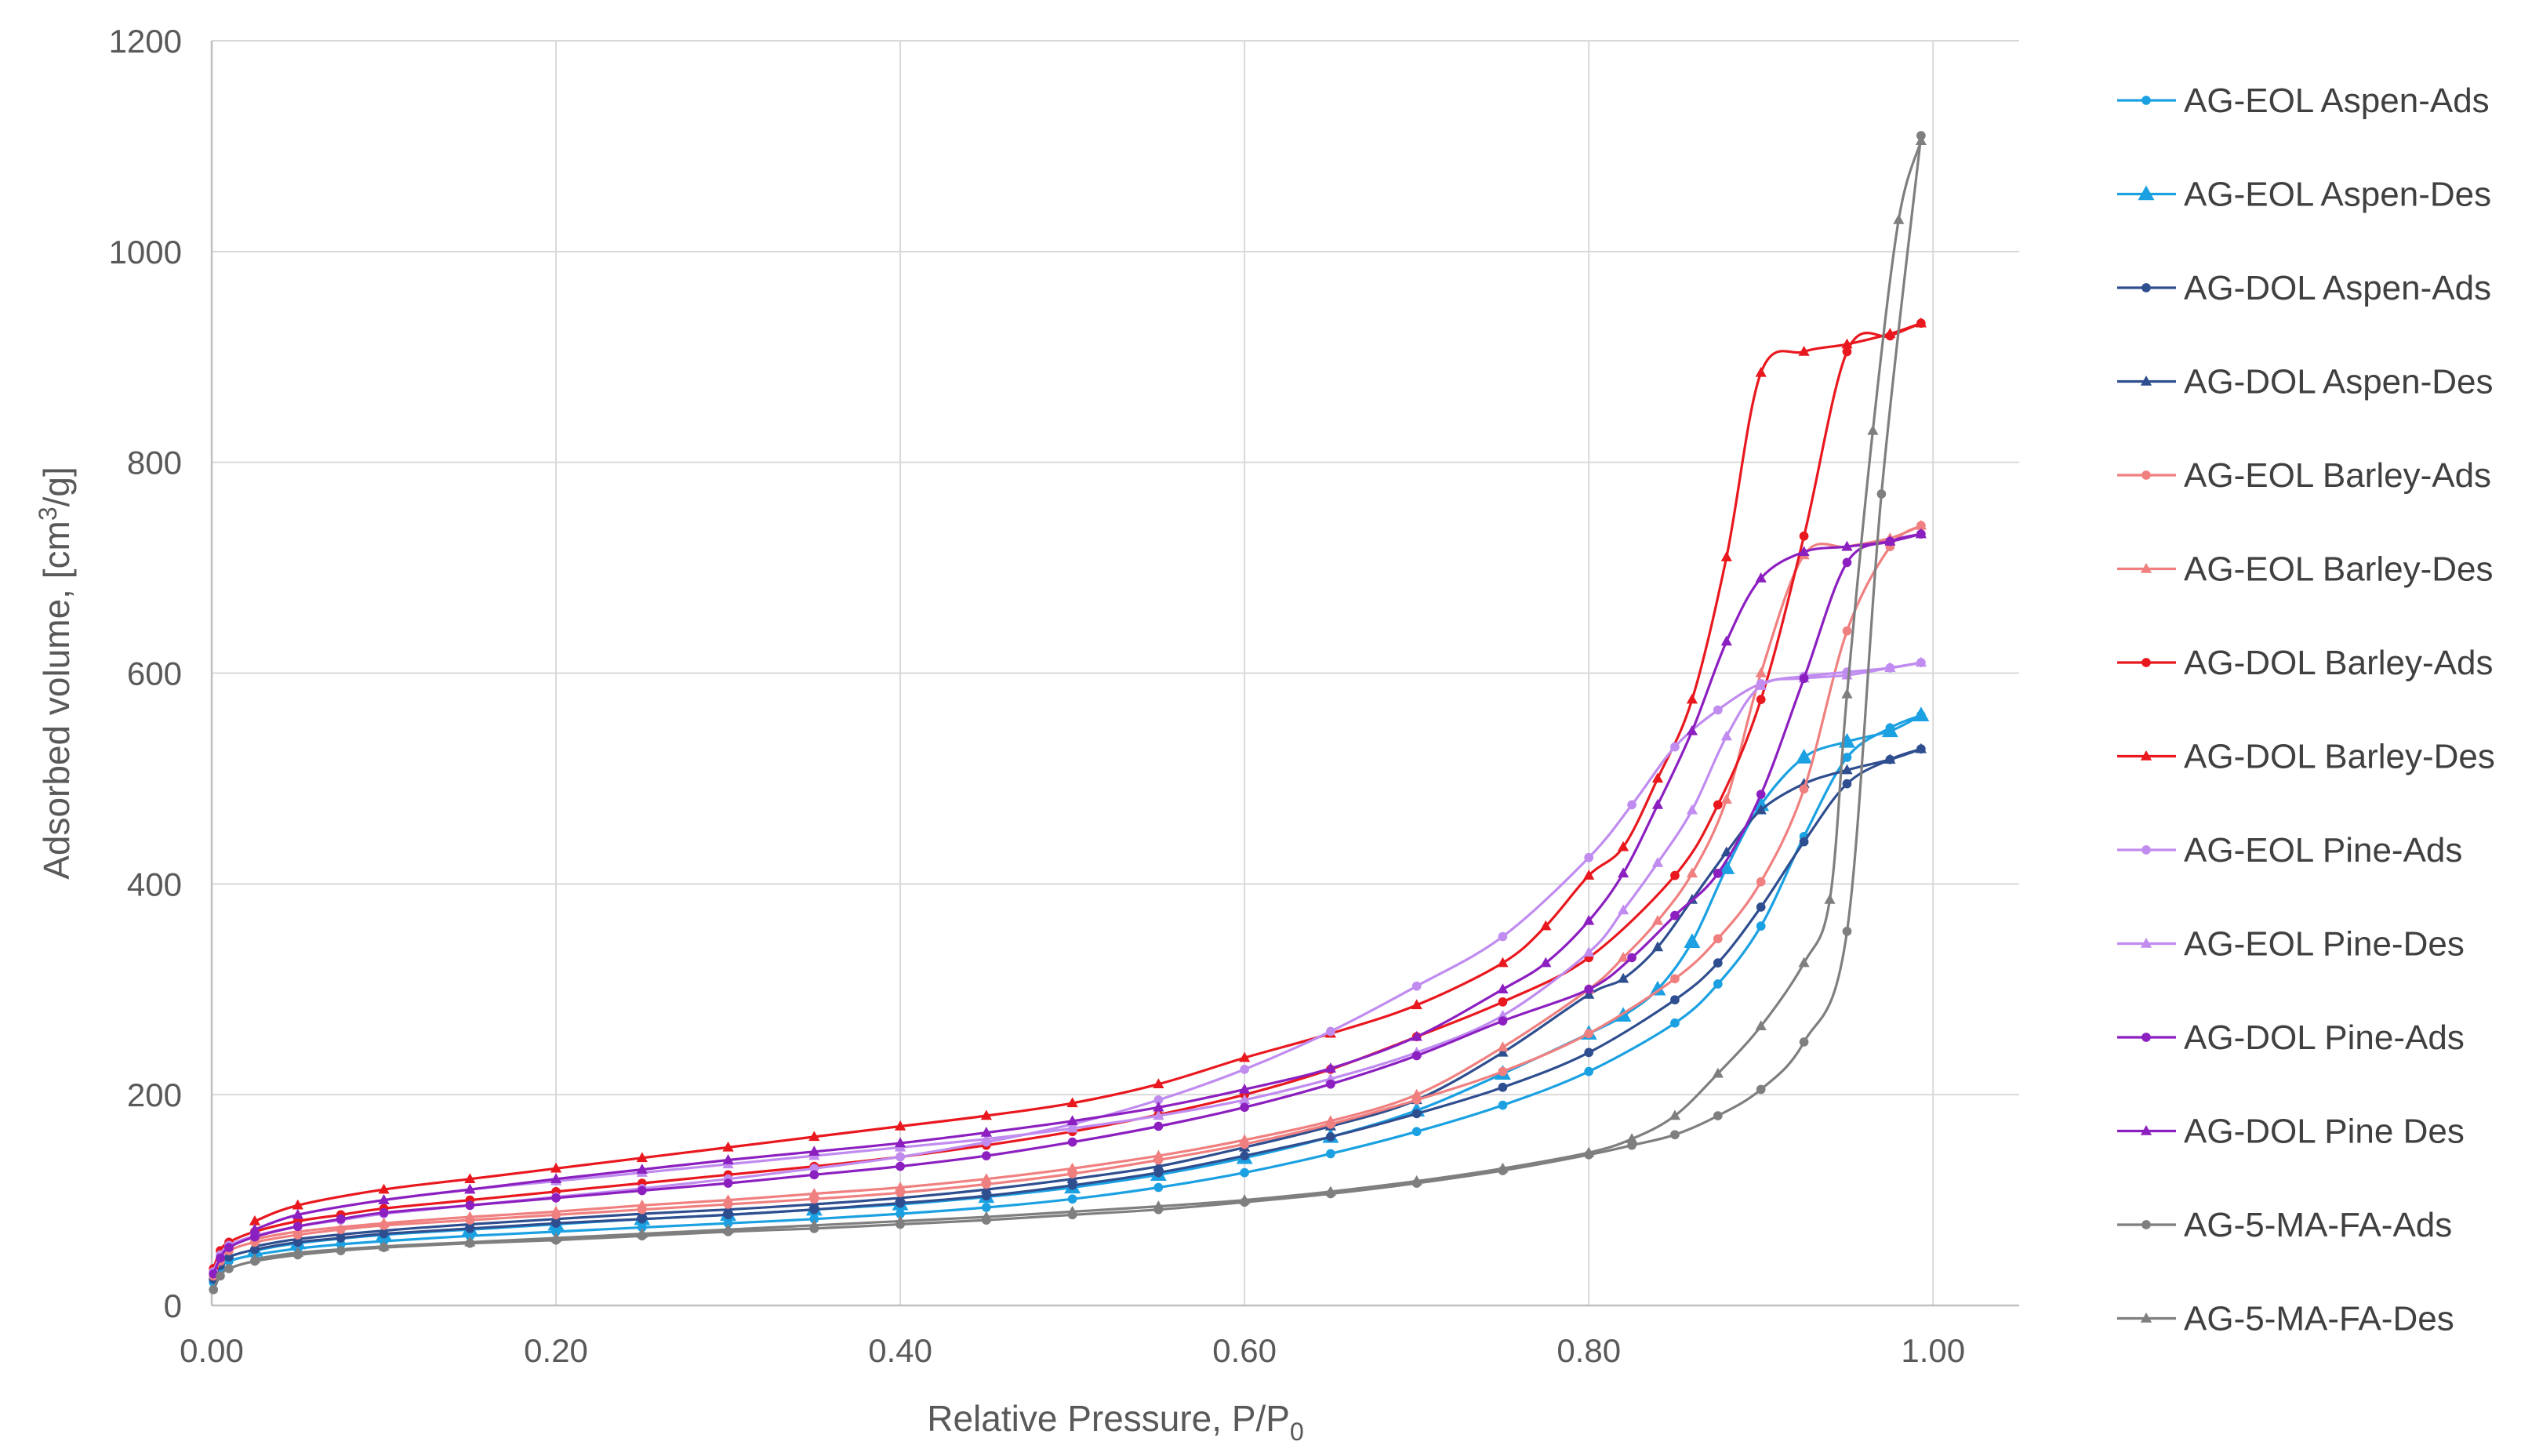  I want to click on x-tick-label: 0.60, so click(1244, 1350).